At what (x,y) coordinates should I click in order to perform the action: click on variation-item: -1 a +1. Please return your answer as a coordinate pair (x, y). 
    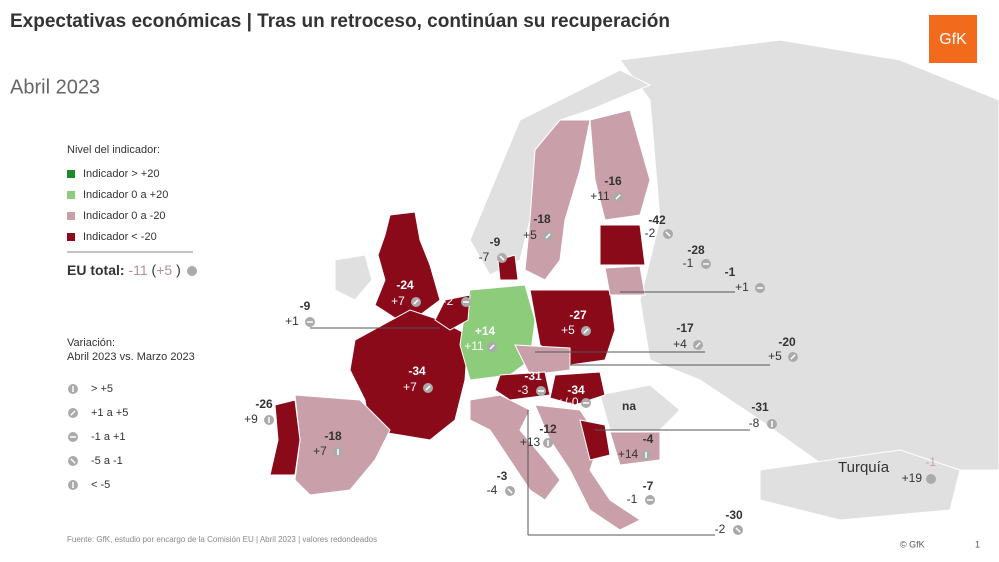
    Looking at the image, I should click on (108, 437).